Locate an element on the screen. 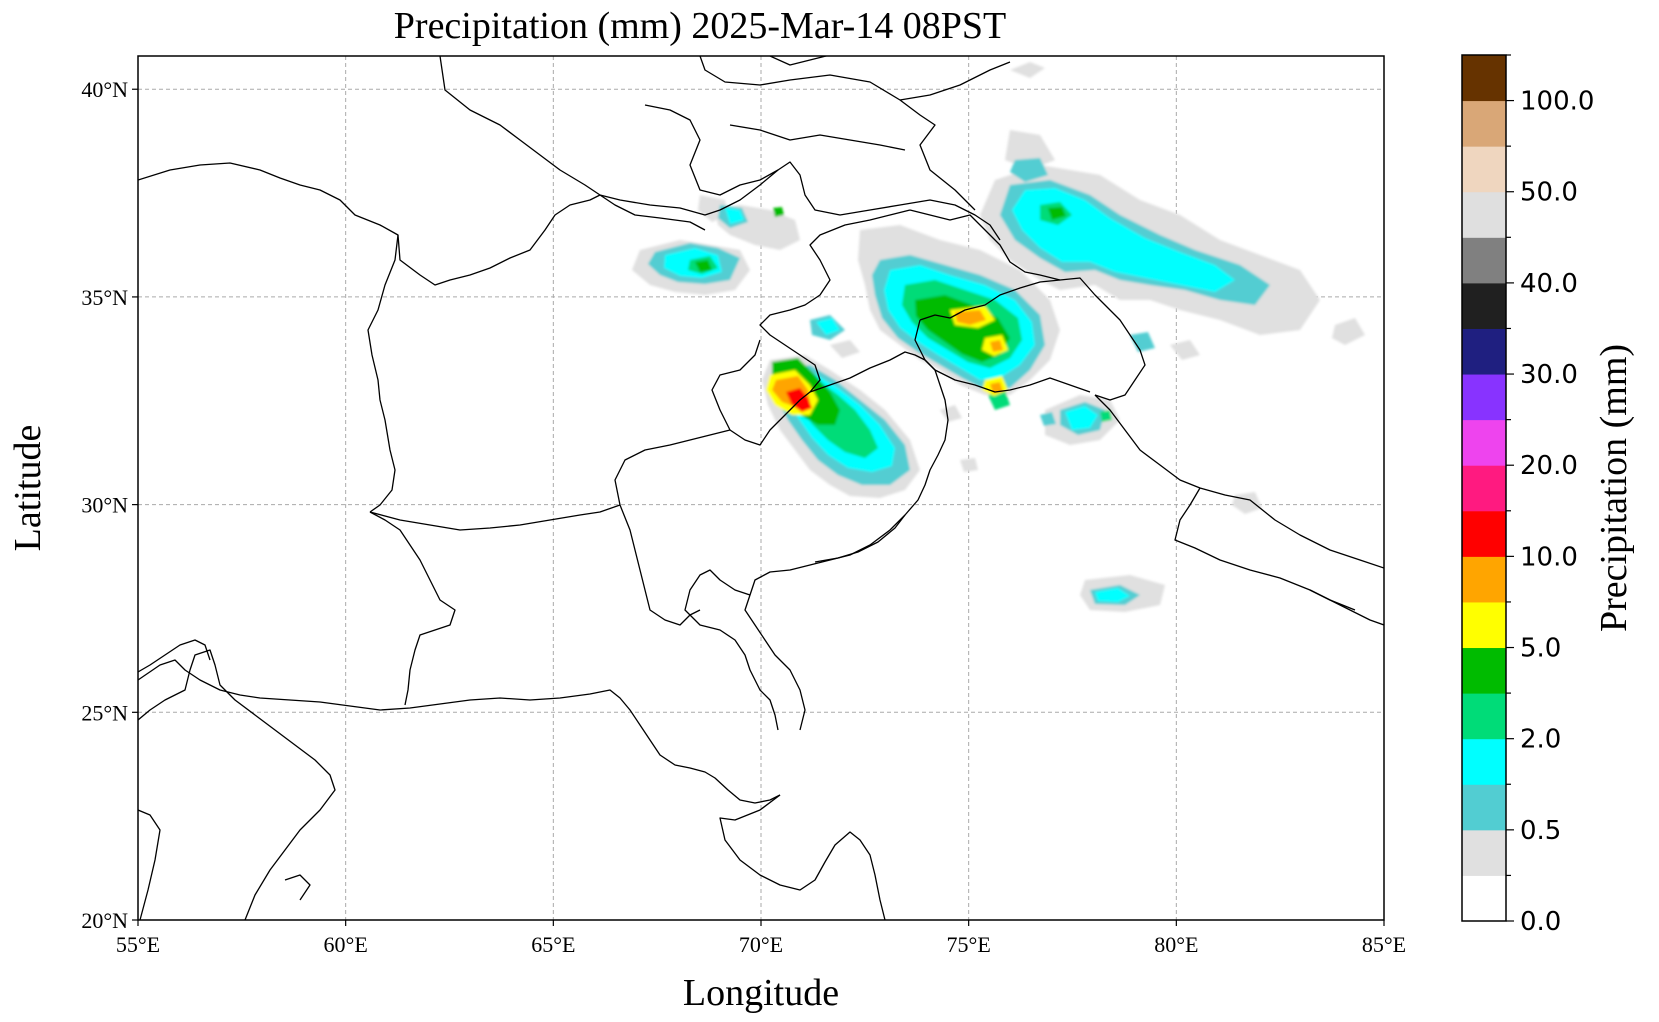 The image size is (1659, 1022). colorbar-tick-label: 2.0 is located at coordinates (1540, 740).